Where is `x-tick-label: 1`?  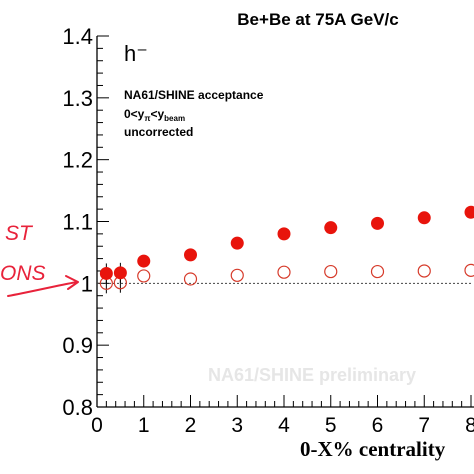
x-tick-label: 1 is located at coordinates (144, 425).